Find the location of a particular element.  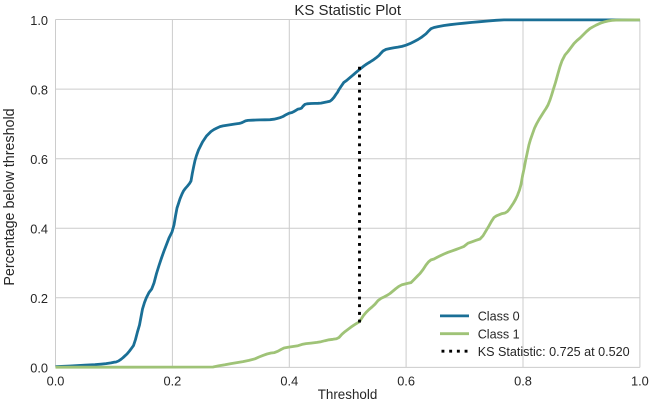

svg-text: Class 1 is located at coordinates (499, 334).